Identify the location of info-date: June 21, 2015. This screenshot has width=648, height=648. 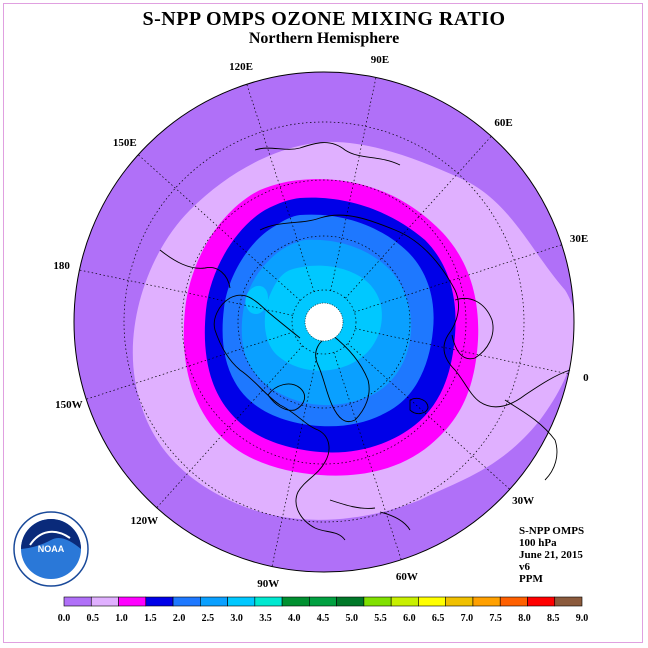
(551, 555).